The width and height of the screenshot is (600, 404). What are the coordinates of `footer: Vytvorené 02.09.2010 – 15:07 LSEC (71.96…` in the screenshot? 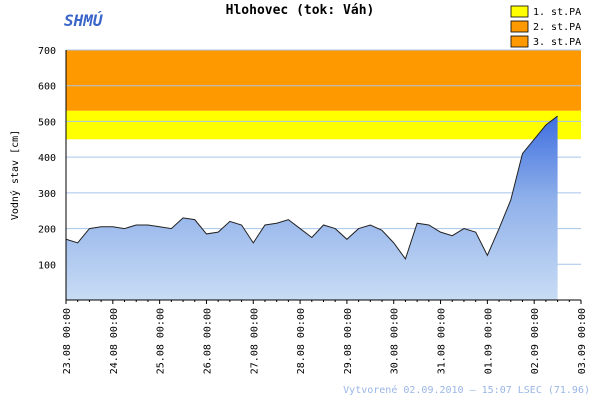 It's located at (466, 390).